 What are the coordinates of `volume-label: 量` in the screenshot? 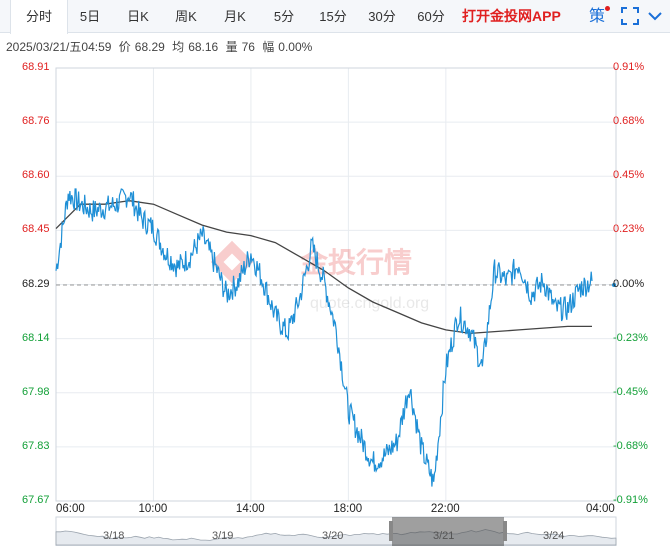 It's located at (231, 47).